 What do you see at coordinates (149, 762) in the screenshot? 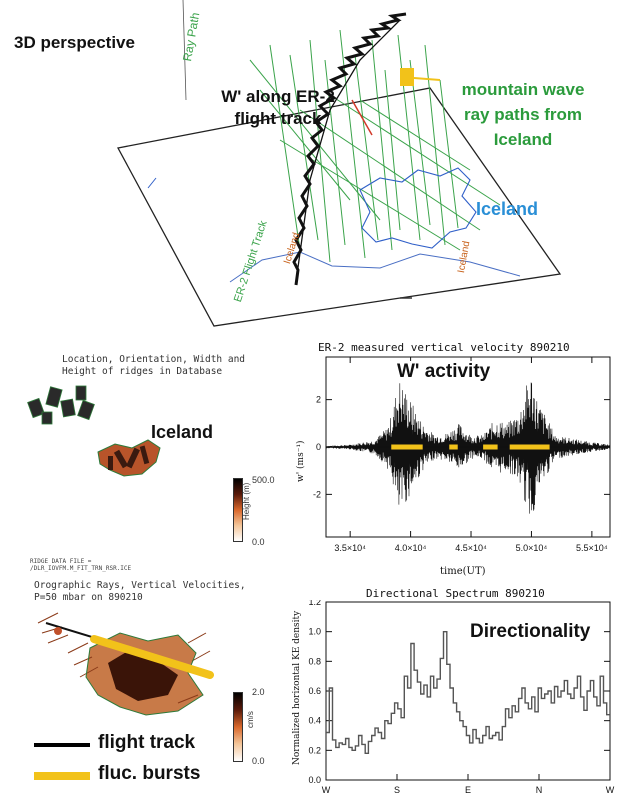
I see `legend: flight track fluc. bursts` at bounding box center [149, 762].